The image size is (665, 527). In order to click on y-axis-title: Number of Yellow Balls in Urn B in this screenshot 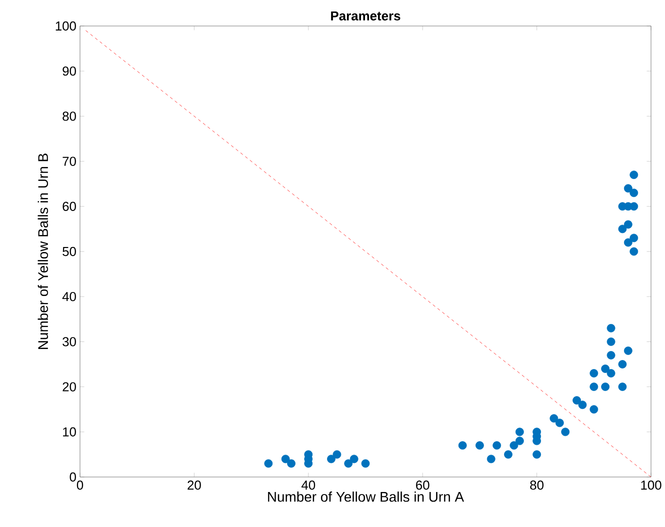, I will do `click(43, 251)`.